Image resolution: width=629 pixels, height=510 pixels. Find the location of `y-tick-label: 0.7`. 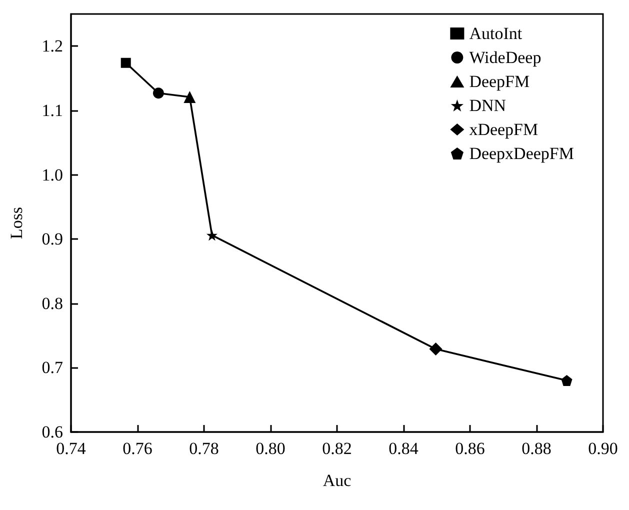

y-tick-label: 0.7 is located at coordinates (53, 368).